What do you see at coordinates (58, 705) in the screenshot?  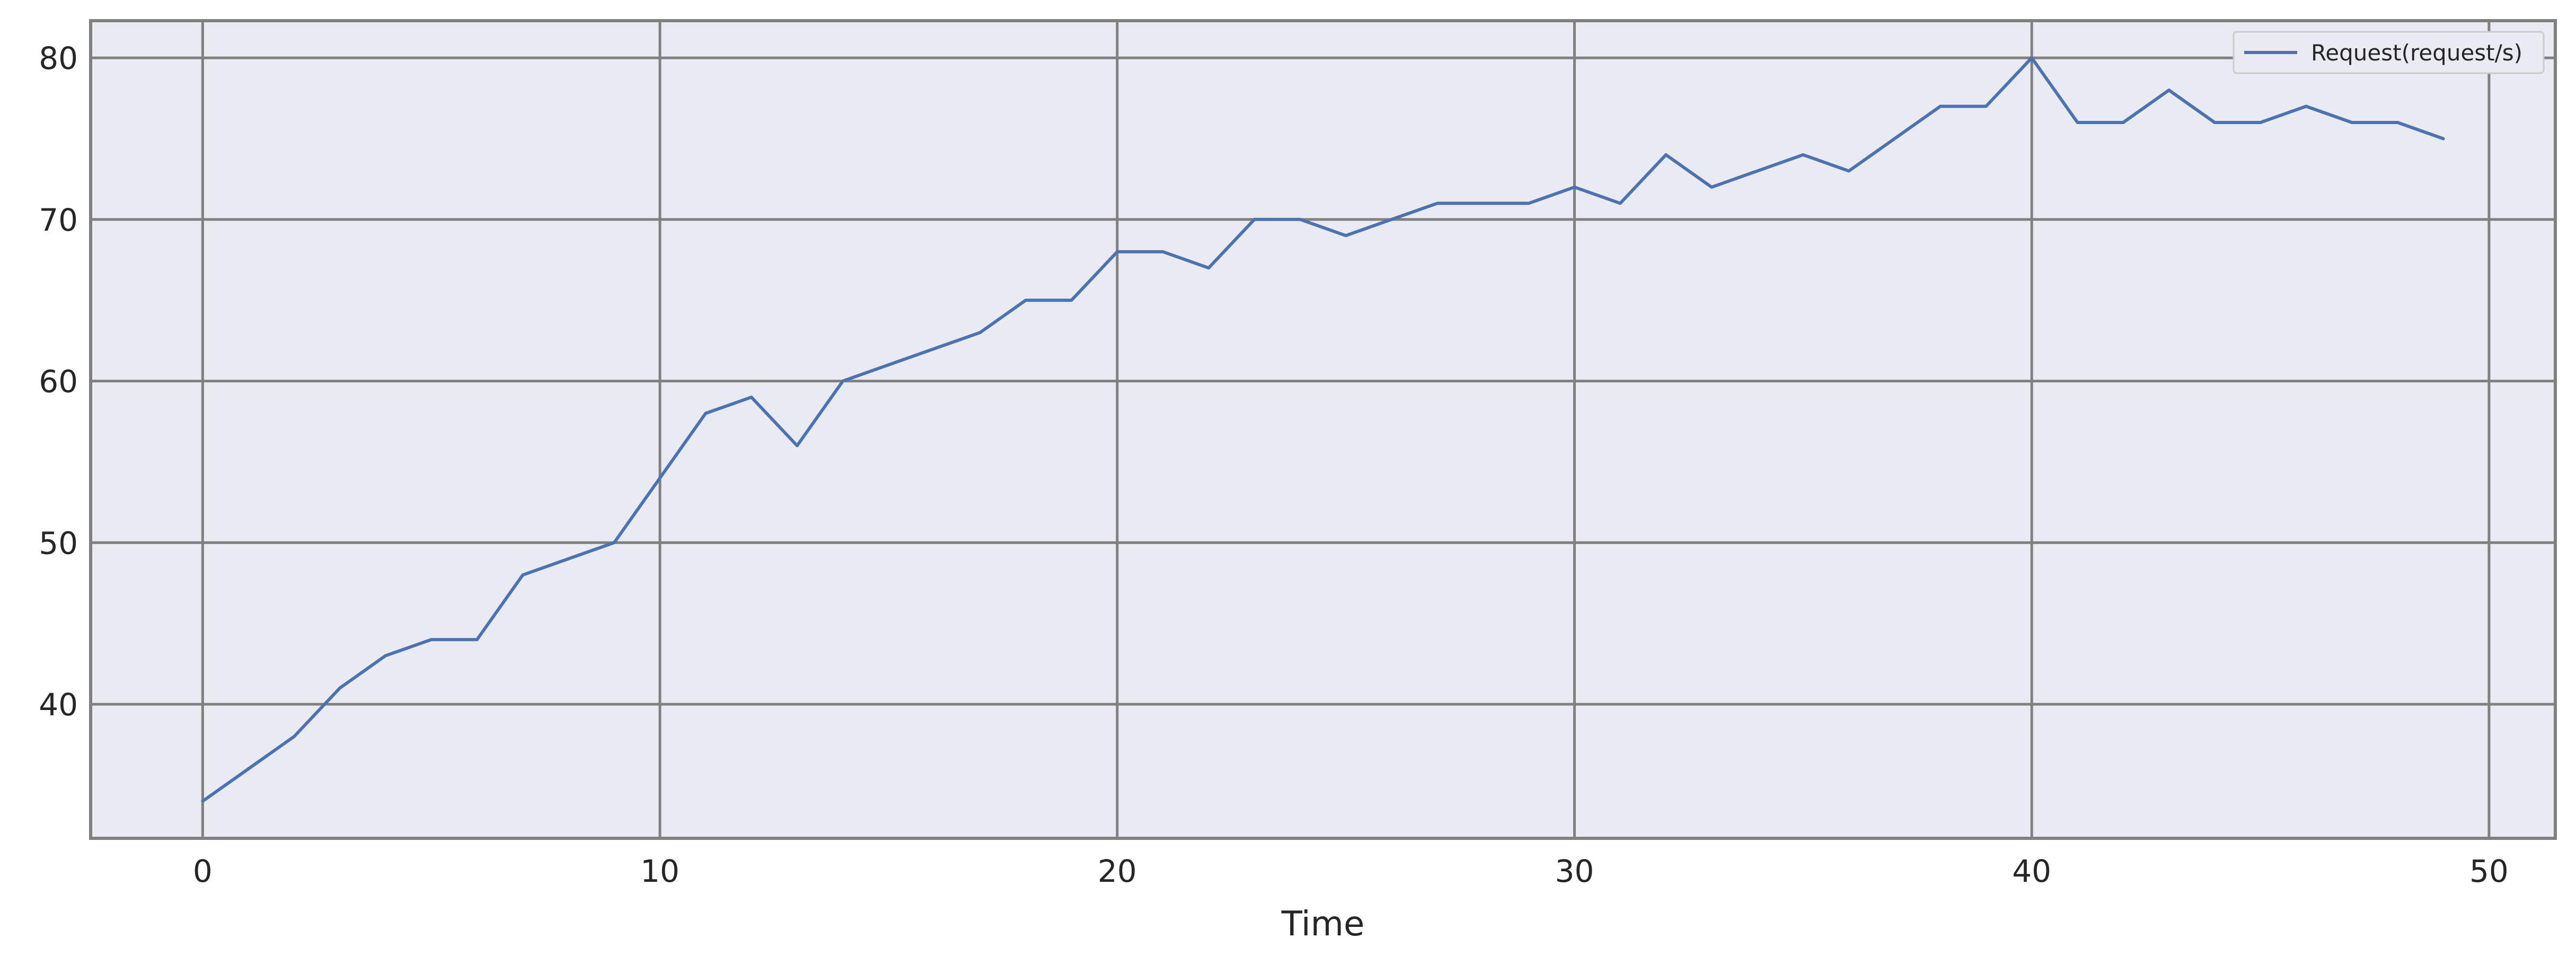 I see `y-tick-label: 40` at bounding box center [58, 705].